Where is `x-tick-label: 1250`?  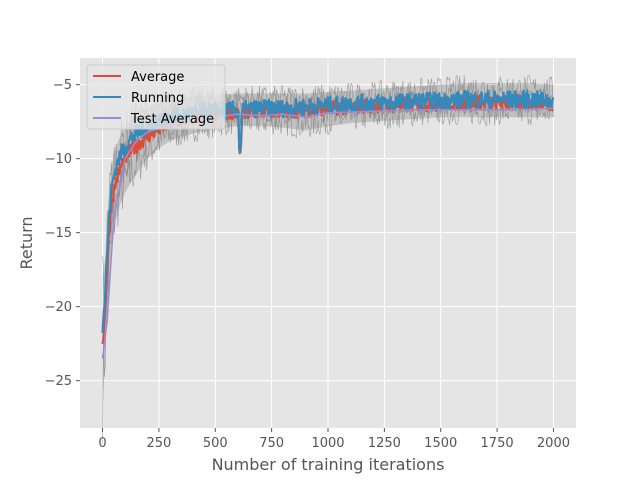
x-tick-label: 1250 is located at coordinates (384, 443).